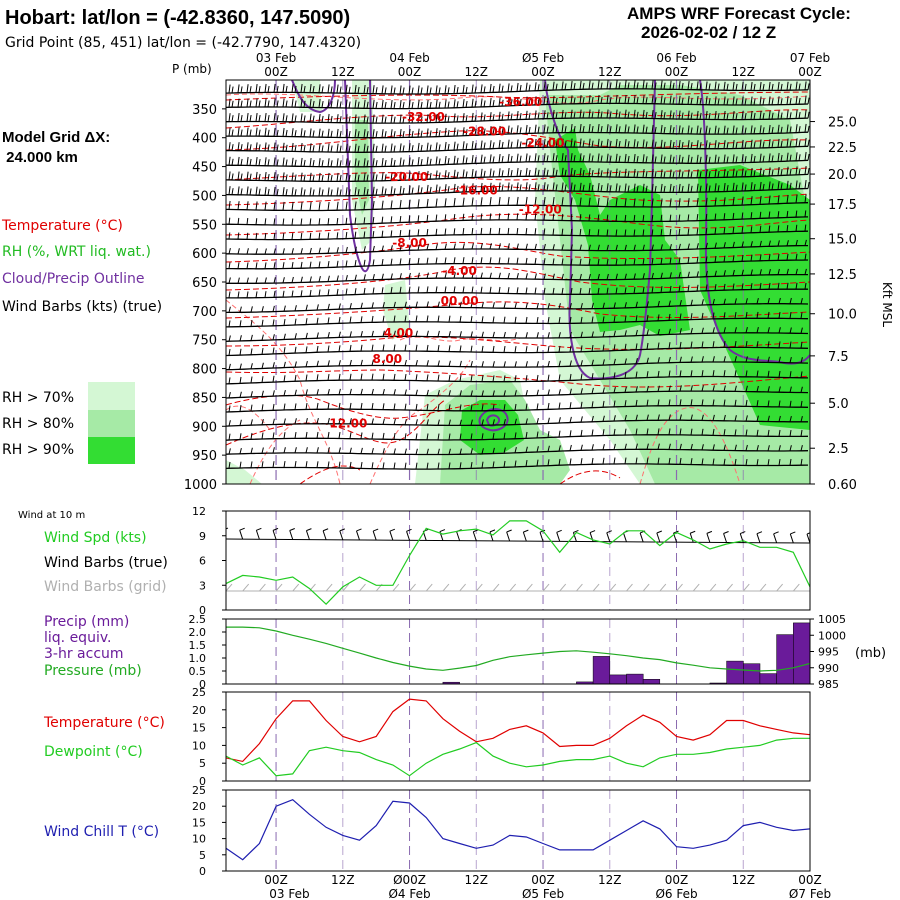 The height and width of the screenshot is (900, 900). I want to click on pressure-line, so click(518, 649).